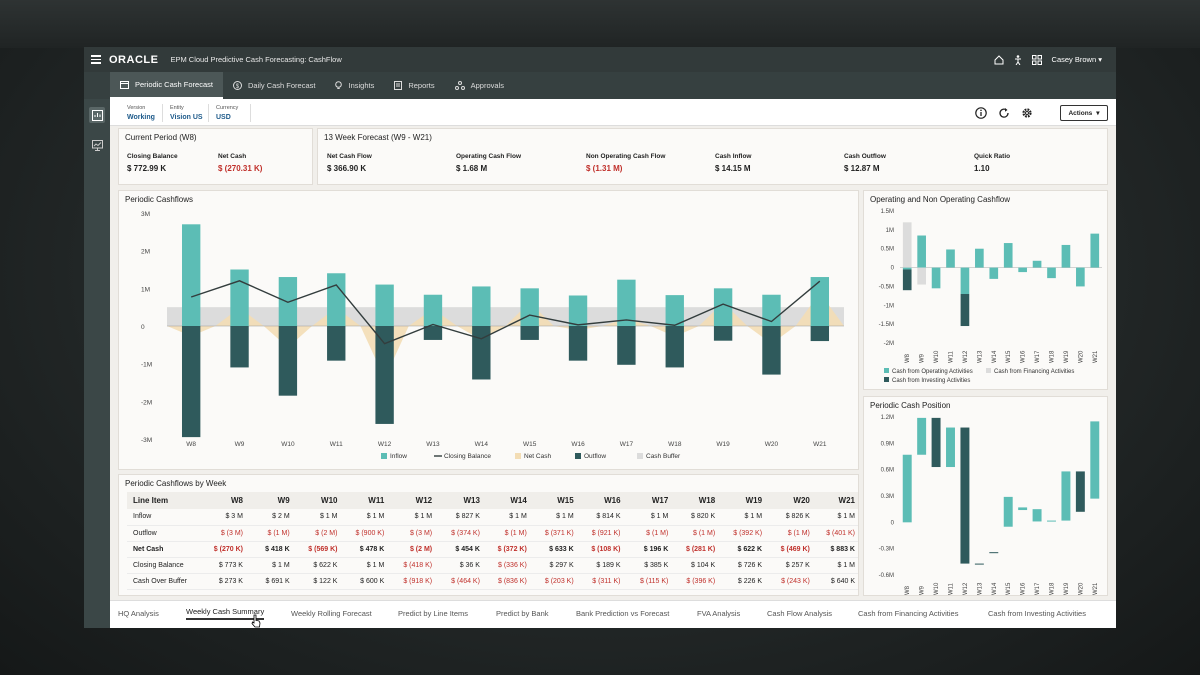 Image resolution: width=1200 pixels, height=675 pixels. What do you see at coordinates (742, 581) in the screenshot?
I see `table-cell: $ 226 K` at bounding box center [742, 581].